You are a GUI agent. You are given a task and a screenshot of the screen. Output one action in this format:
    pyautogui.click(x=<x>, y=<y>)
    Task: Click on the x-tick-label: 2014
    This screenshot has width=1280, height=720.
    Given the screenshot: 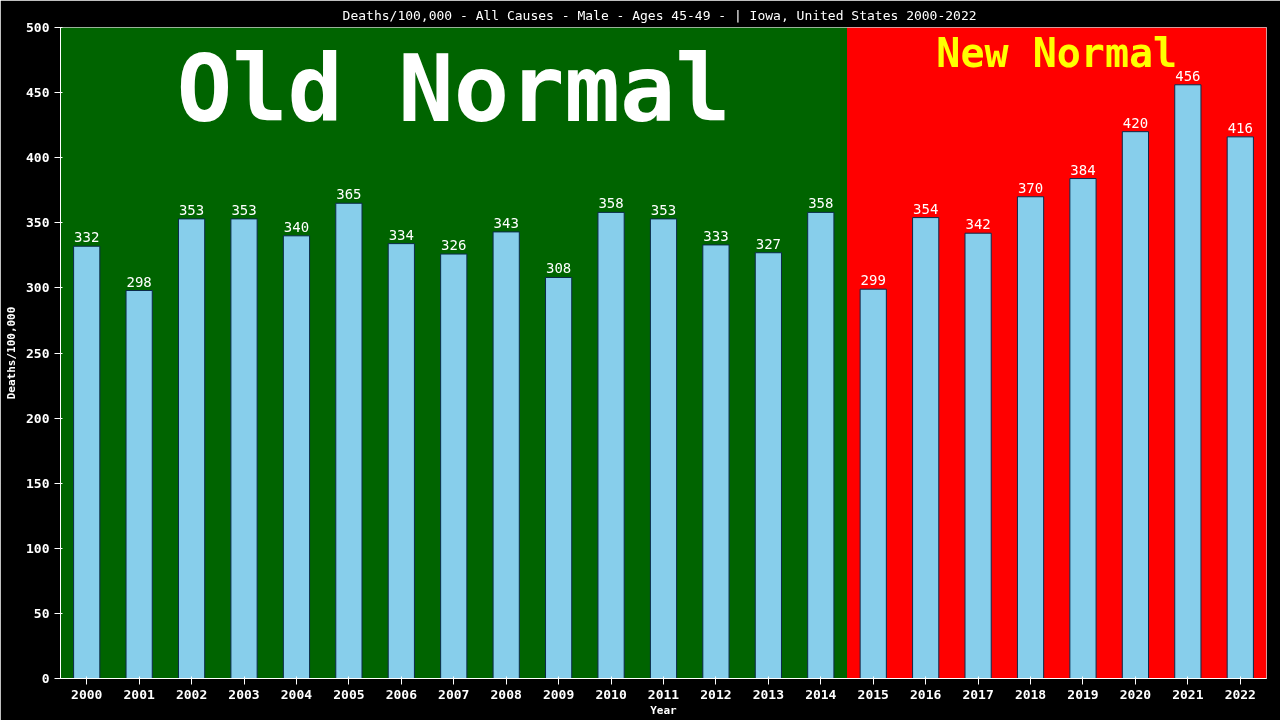 What is the action you would take?
    pyautogui.click(x=821, y=694)
    